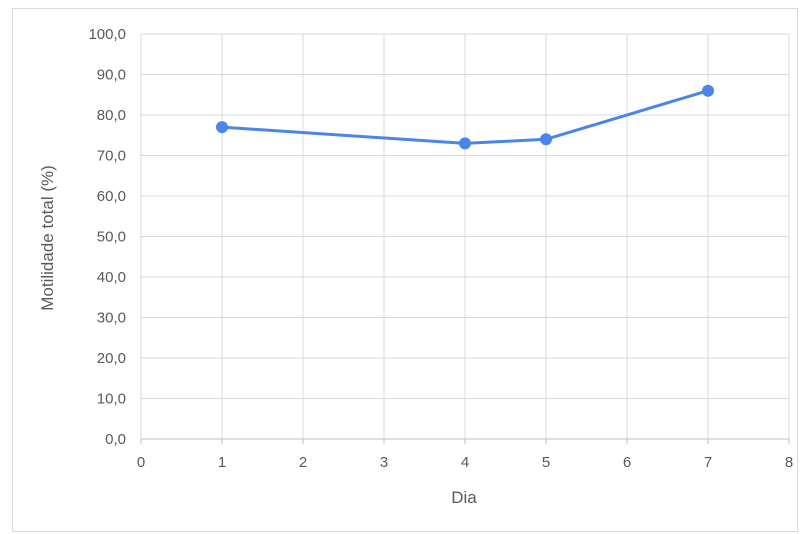  Describe the element at coordinates (384, 462) in the screenshot. I see `x-tick-label: 3` at that location.